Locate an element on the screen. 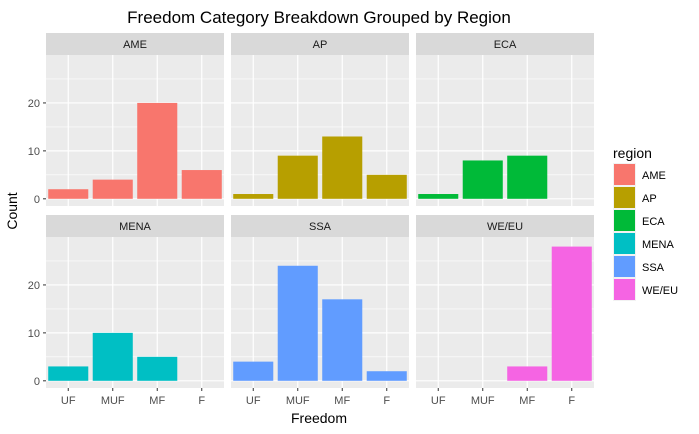  bar-we-eu-mf is located at coordinates (527, 373).